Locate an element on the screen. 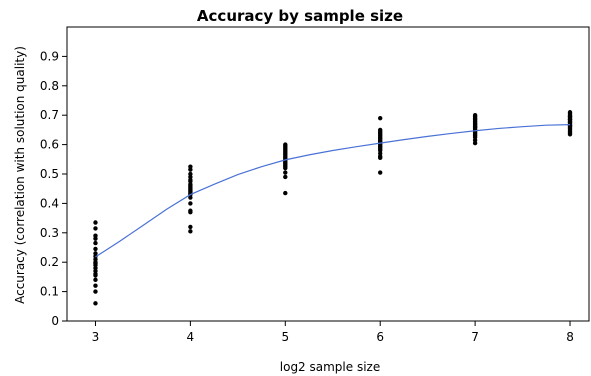 This screenshot has width=591, height=376. y-tick-label: 0.8 is located at coordinates (49, 86).